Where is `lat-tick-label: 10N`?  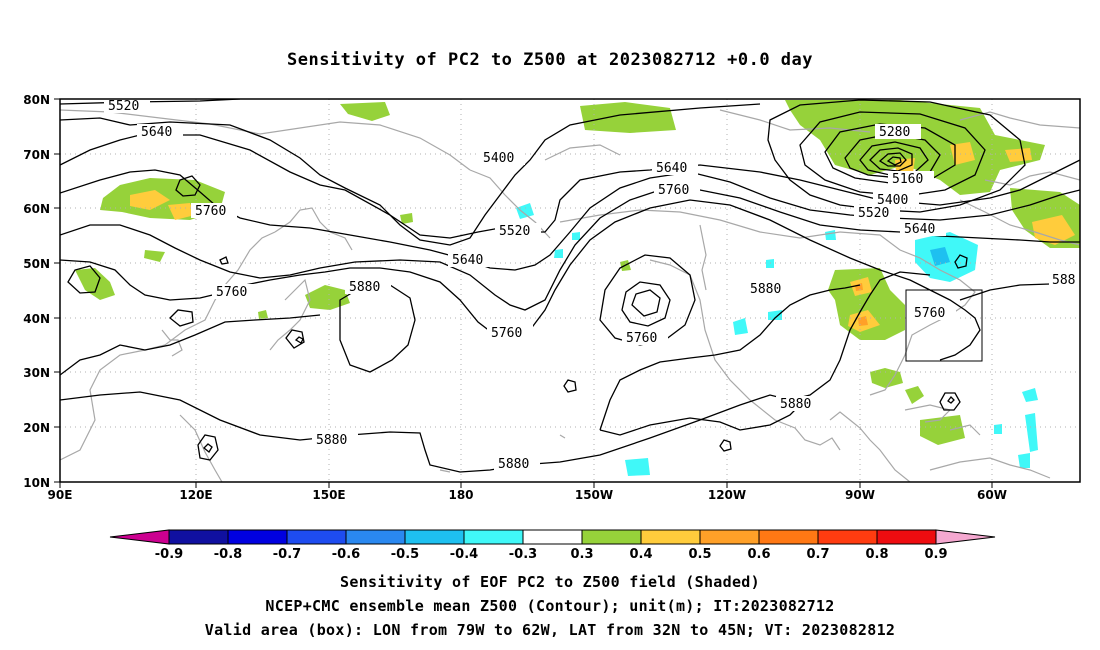
lat-tick-label: 10N is located at coordinates (36, 483).